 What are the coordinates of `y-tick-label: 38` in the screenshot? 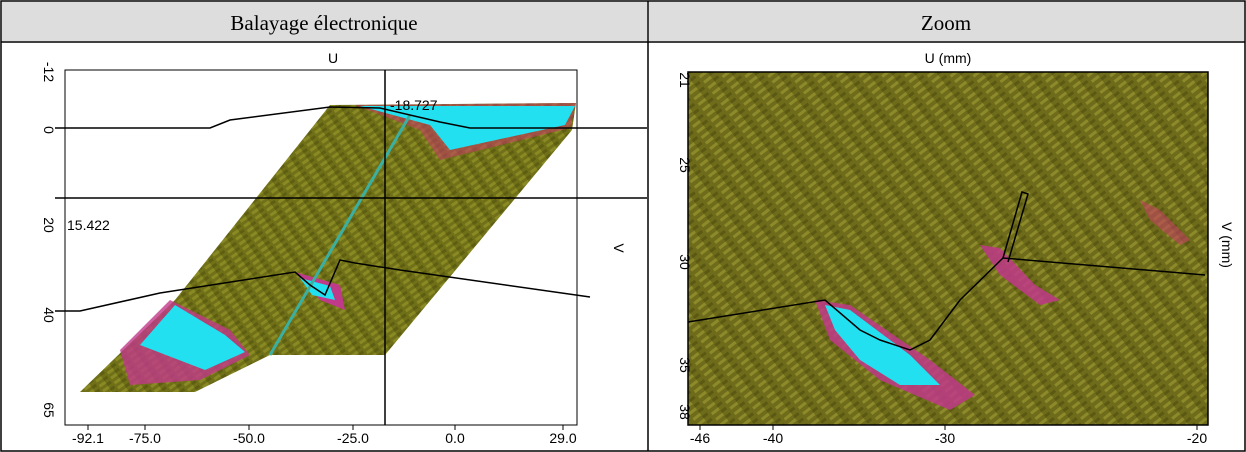 It's located at (685, 412).